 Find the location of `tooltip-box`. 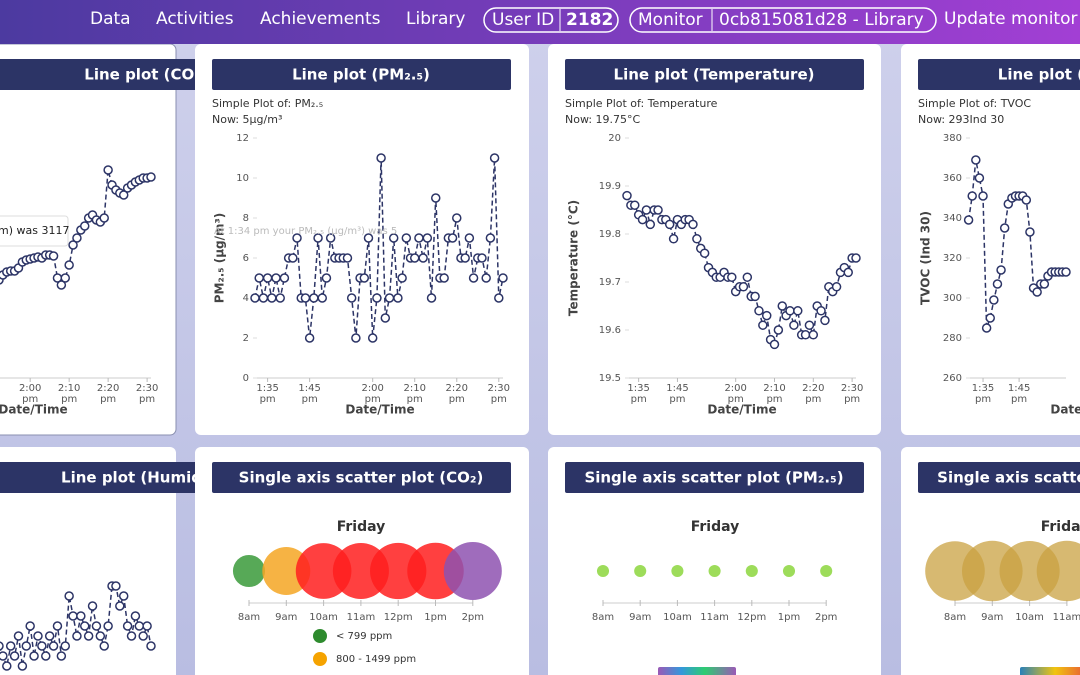

tooltip-box is located at coordinates (34, 231).